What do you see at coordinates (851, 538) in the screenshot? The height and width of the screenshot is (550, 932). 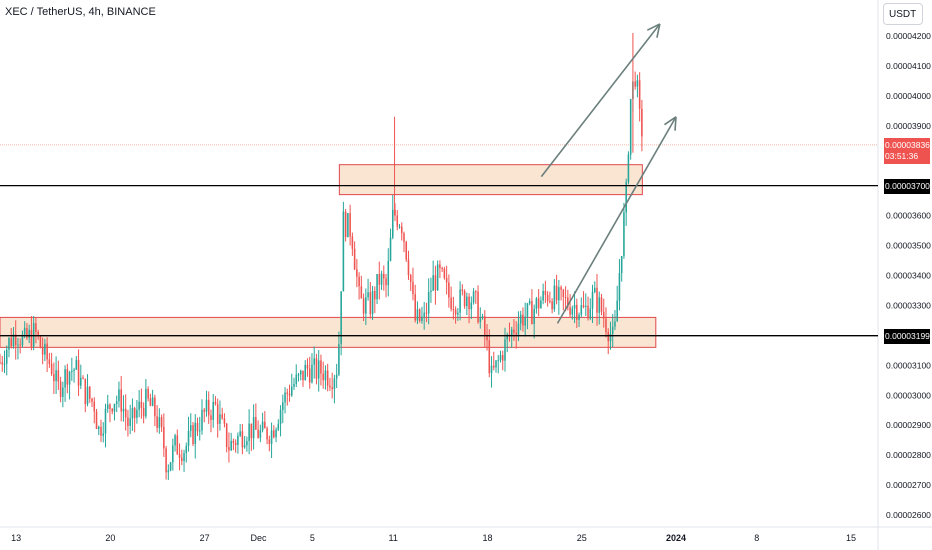 I see `x-tick-label: 15` at bounding box center [851, 538].